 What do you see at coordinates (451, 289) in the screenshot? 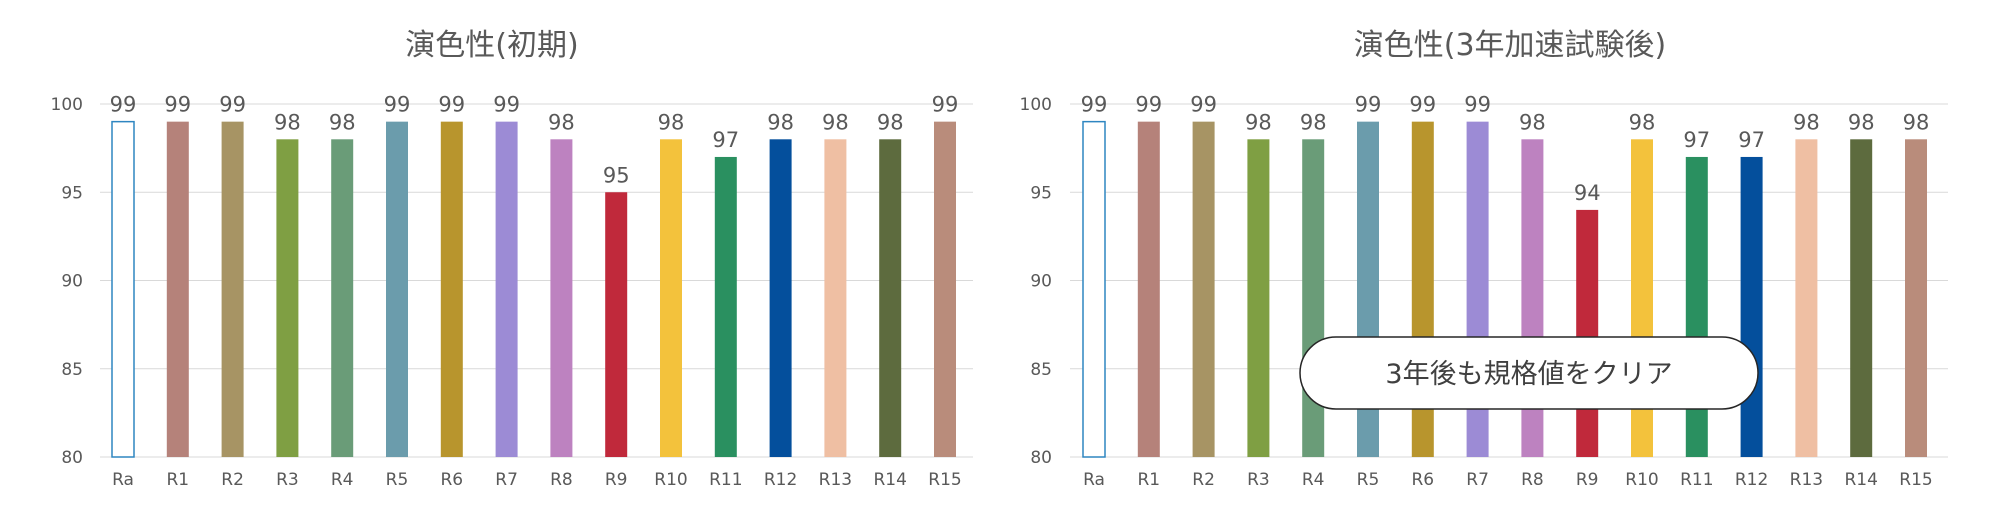
I see `bar-r6` at bounding box center [451, 289].